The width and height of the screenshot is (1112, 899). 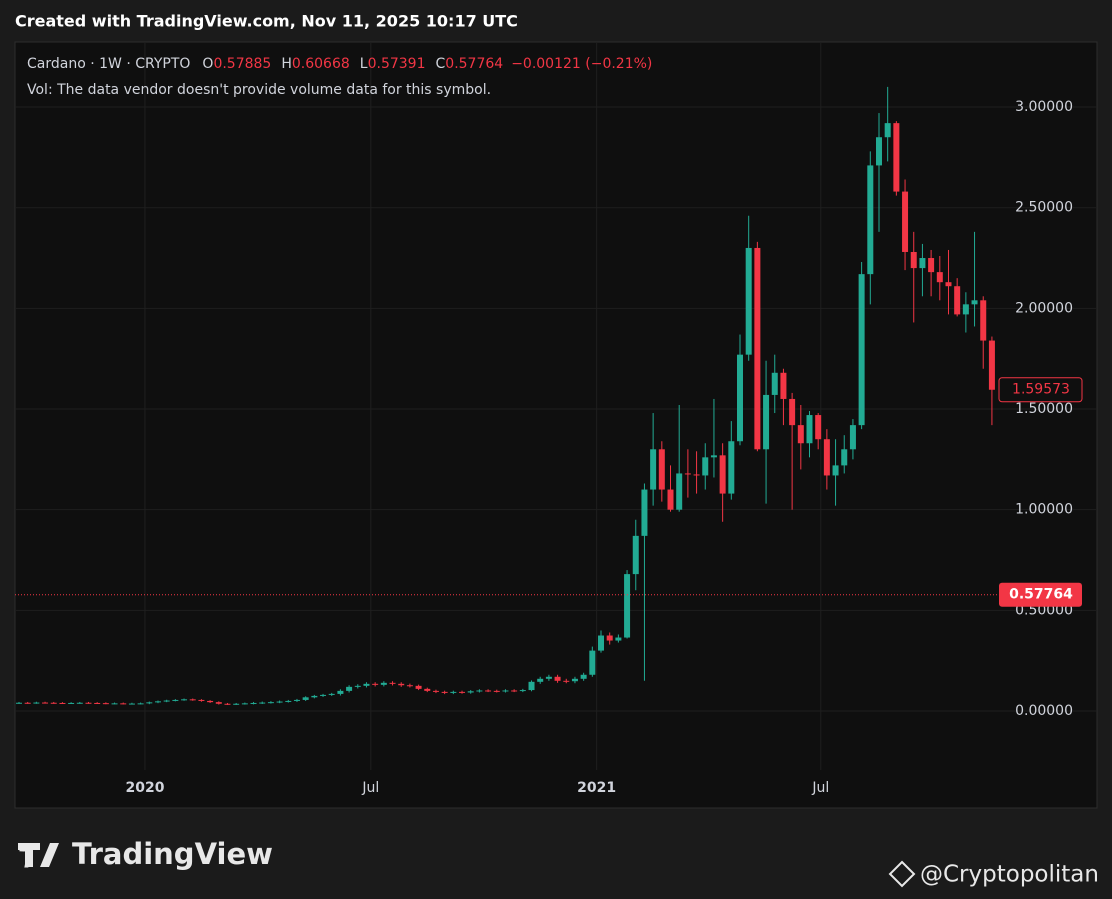 I want to click on symbol: Cardano · 1W · CRYPTO, so click(x=108, y=64).